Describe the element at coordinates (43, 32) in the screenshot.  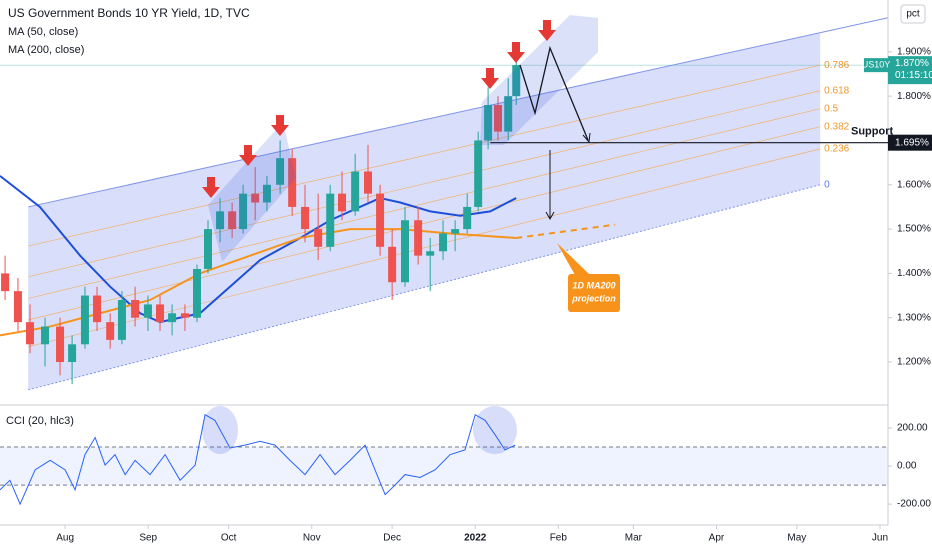
I see `legend-entry: MA (50, close)` at that location.